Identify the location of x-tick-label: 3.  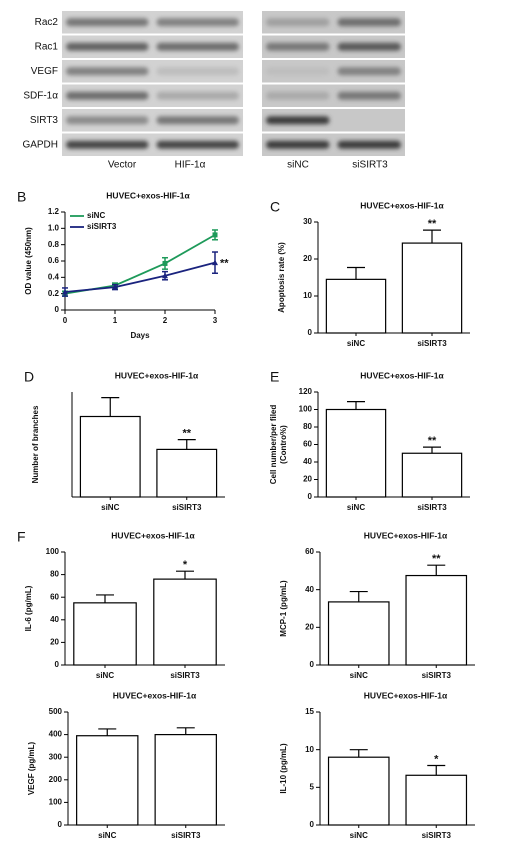
(215, 320).